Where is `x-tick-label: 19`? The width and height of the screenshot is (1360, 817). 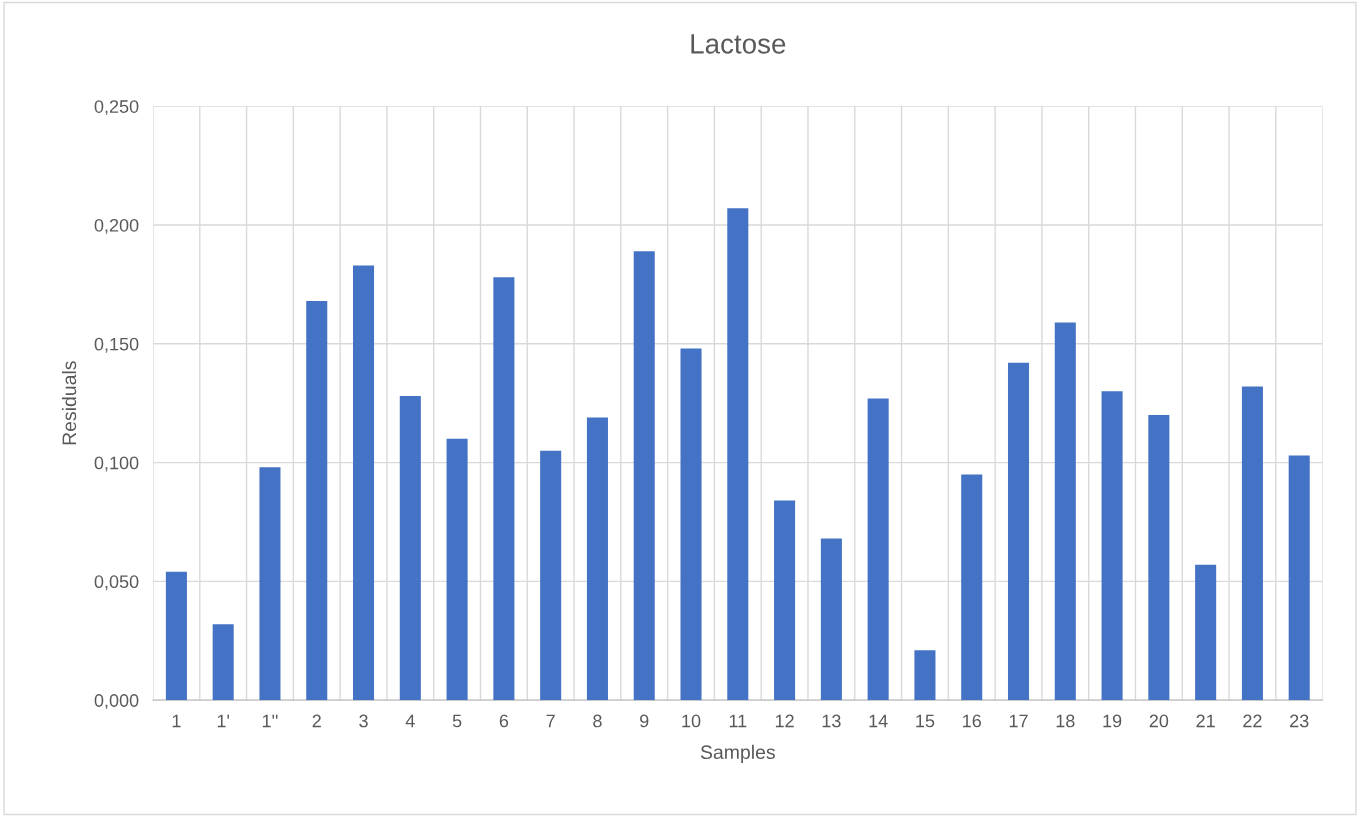
x-tick-label: 19 is located at coordinates (1112, 721).